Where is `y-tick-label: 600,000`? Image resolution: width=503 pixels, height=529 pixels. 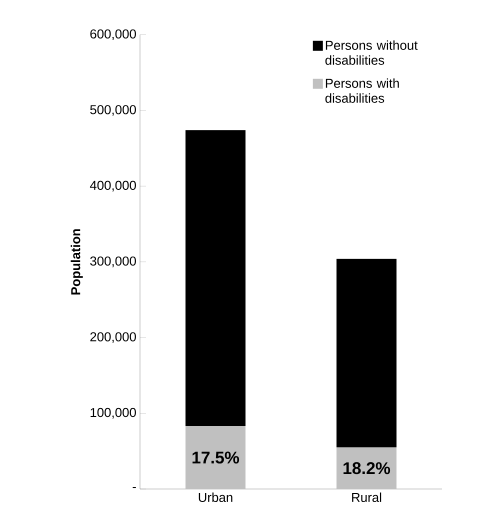
y-tick-label: 600,000 is located at coordinates (113, 34).